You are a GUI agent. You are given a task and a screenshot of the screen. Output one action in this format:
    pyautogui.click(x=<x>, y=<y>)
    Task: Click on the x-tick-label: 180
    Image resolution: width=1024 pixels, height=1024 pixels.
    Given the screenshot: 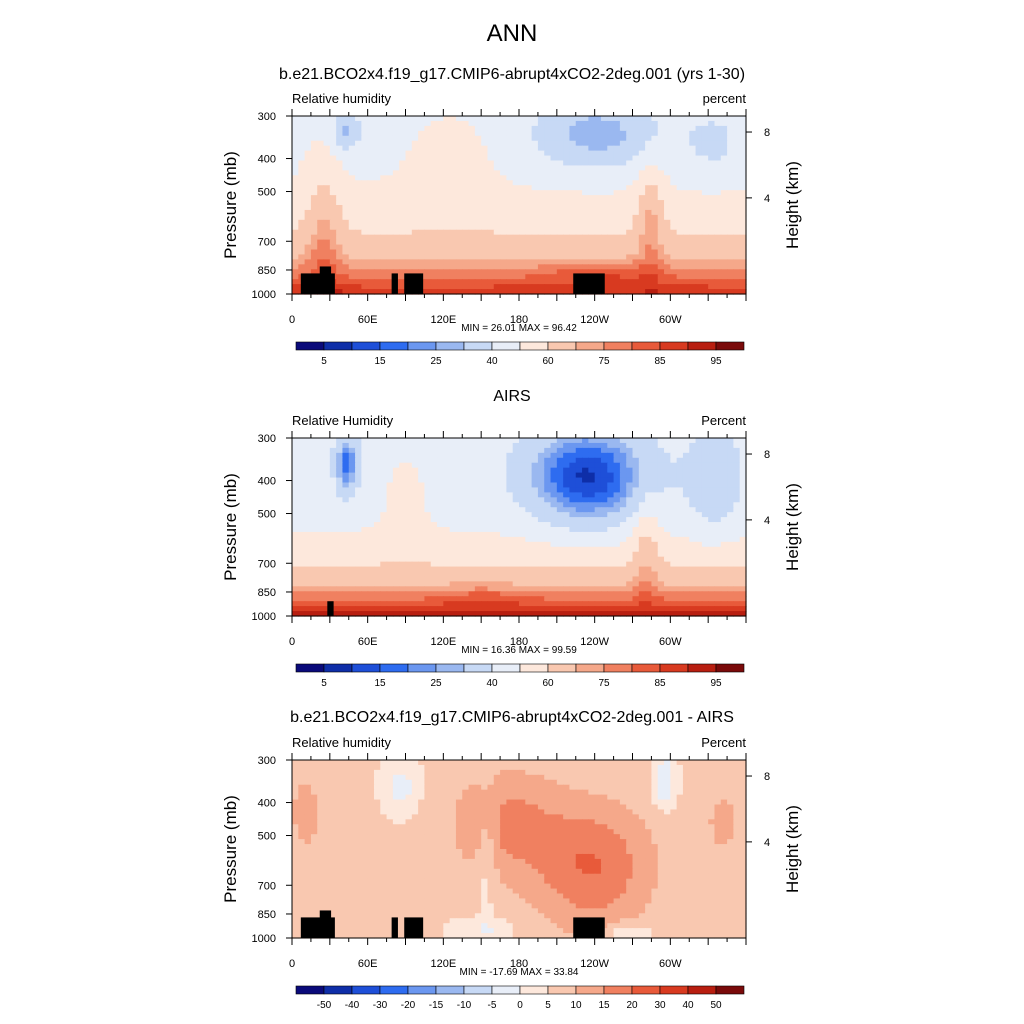 What is the action you would take?
    pyautogui.click(x=519, y=320)
    